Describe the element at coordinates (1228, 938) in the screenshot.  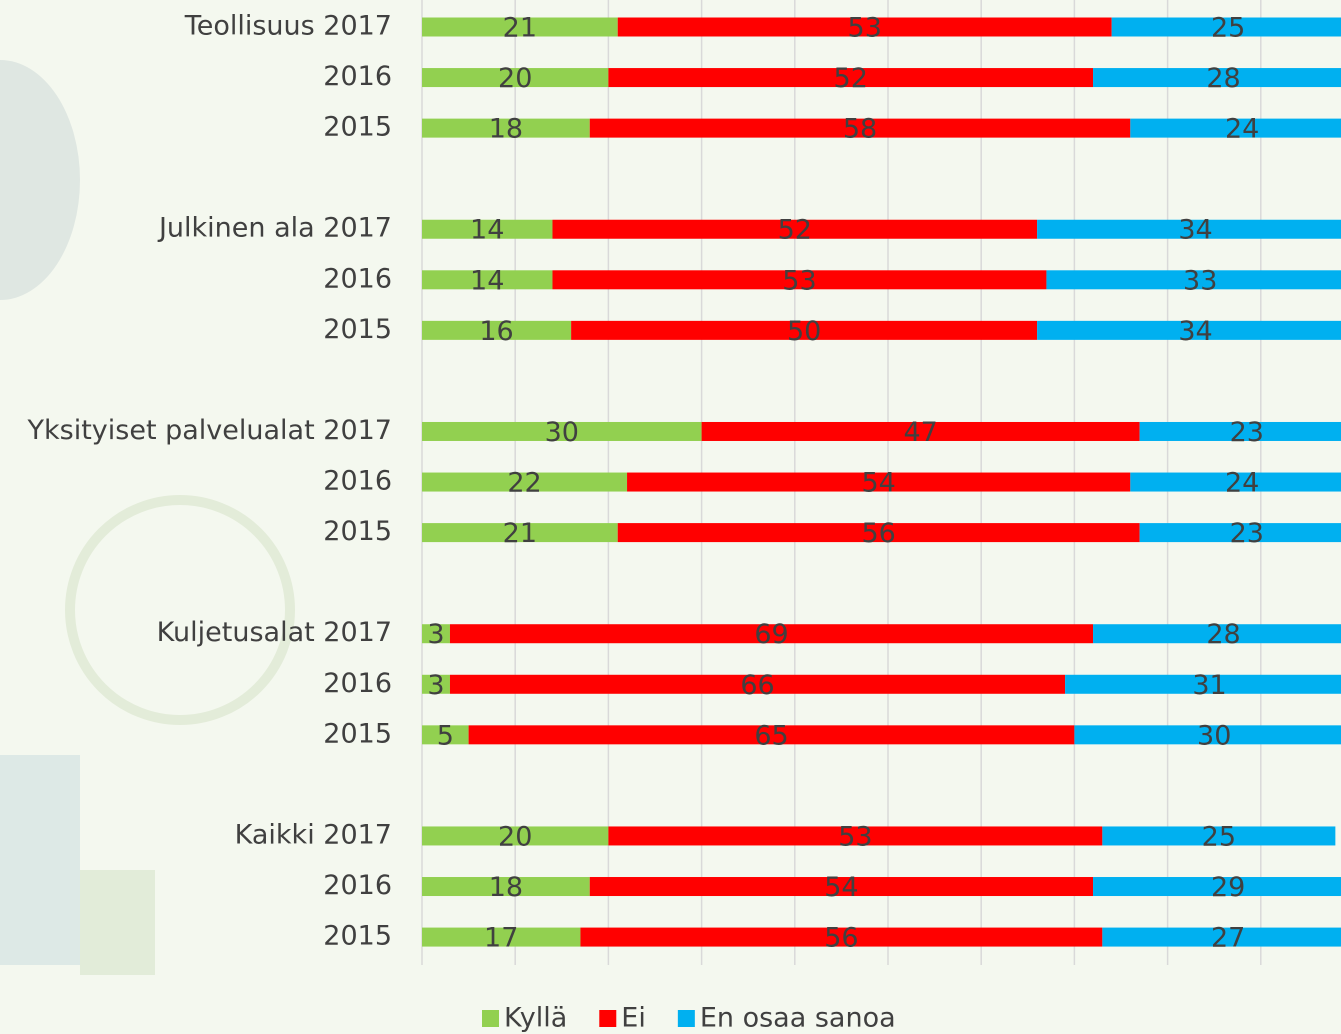
I see `data-label: 27` at that location.